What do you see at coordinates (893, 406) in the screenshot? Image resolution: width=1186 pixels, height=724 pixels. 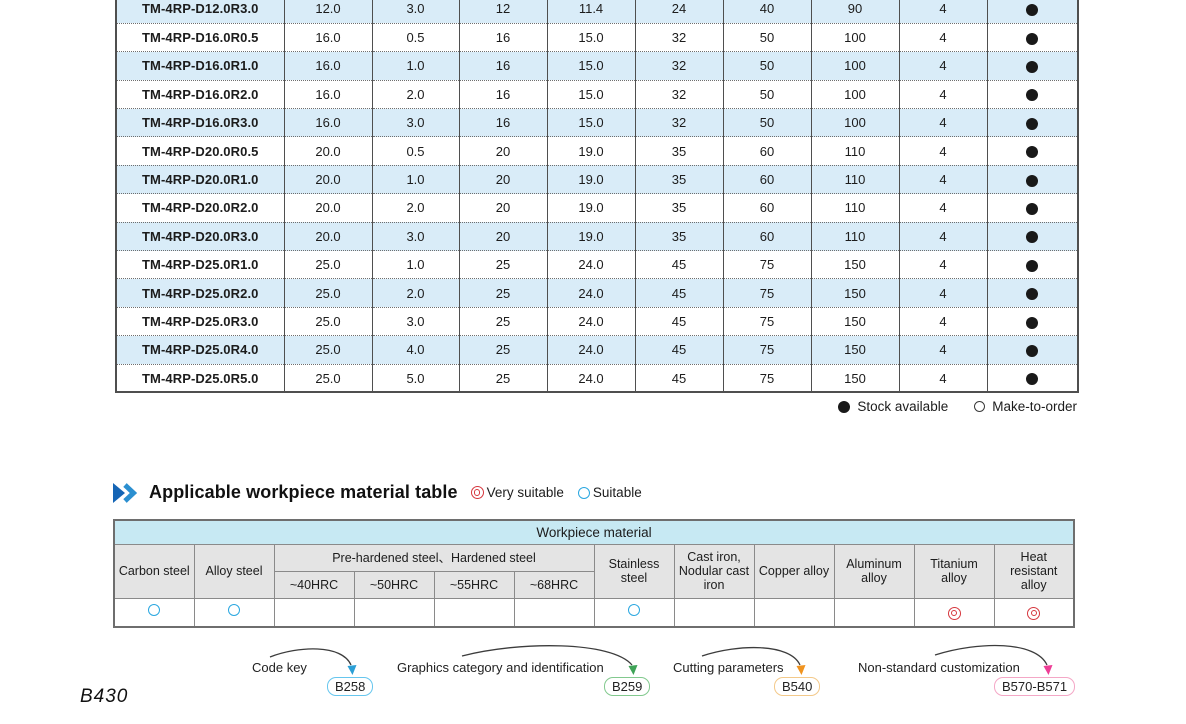 I see `stock-available-legend-item: Stock available` at bounding box center [893, 406].